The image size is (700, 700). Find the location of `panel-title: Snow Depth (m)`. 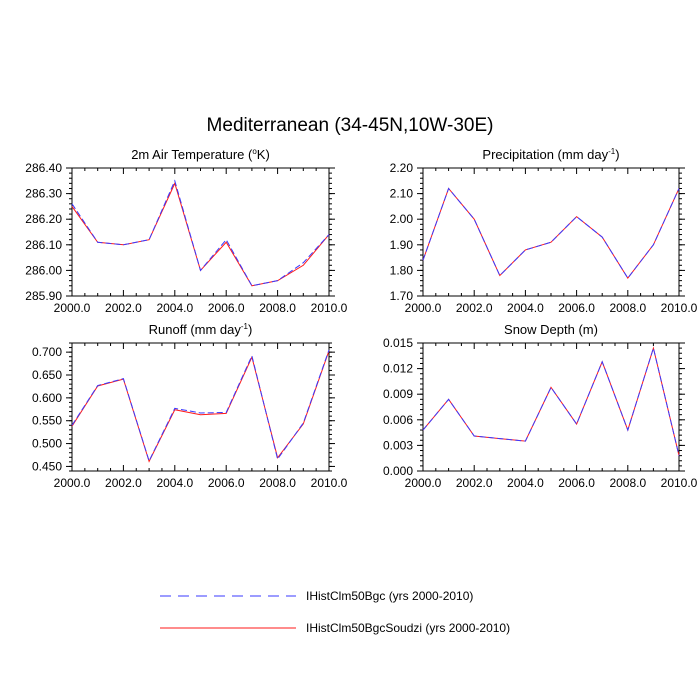

panel-title: Snow Depth (m) is located at coordinates (551, 329).